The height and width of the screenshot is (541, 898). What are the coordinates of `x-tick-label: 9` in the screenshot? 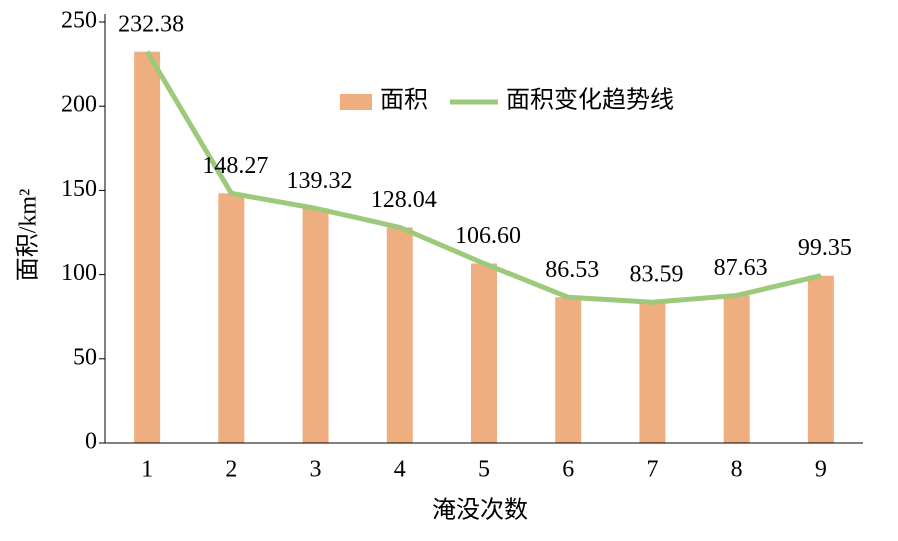 It's located at (821, 470).